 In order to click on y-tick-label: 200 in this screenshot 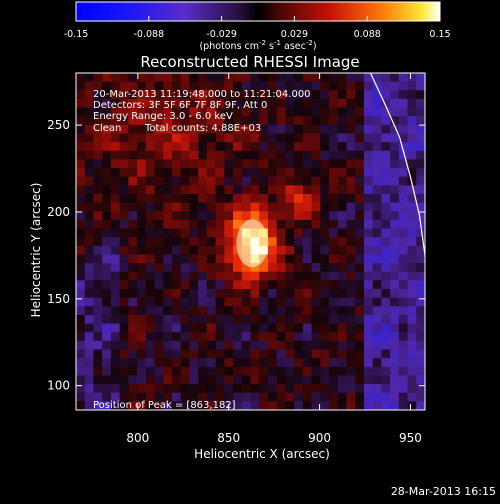, I will do `click(58, 212)`.